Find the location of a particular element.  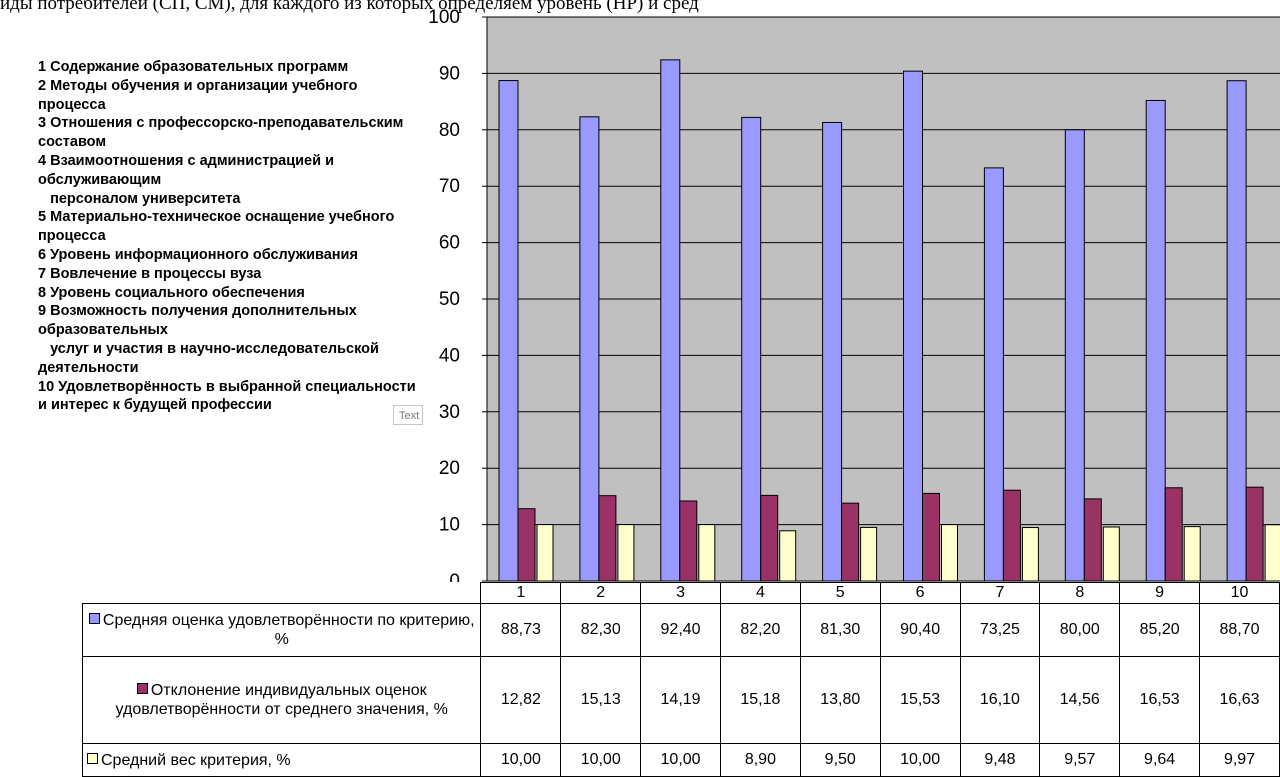

data-label-s2-c4: 15,18 is located at coordinates (760, 700).